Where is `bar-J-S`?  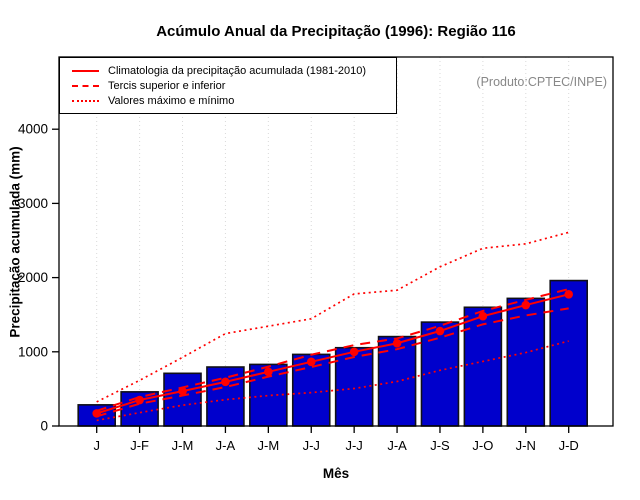 bar-J-S is located at coordinates (440, 374).